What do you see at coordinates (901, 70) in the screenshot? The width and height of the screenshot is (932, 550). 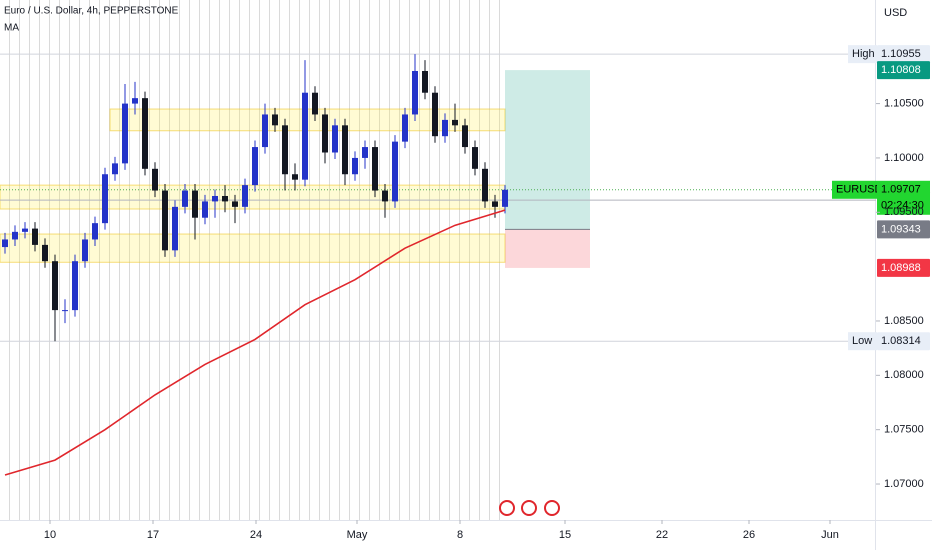 I see `price-badge-label: 1.10808` at bounding box center [901, 70].